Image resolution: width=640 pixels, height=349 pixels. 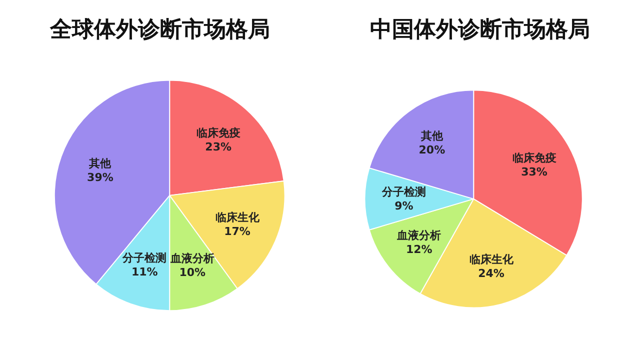 What do you see at coordinates (432, 150) in the screenshot?
I see `data-label: 20%` at bounding box center [432, 150].